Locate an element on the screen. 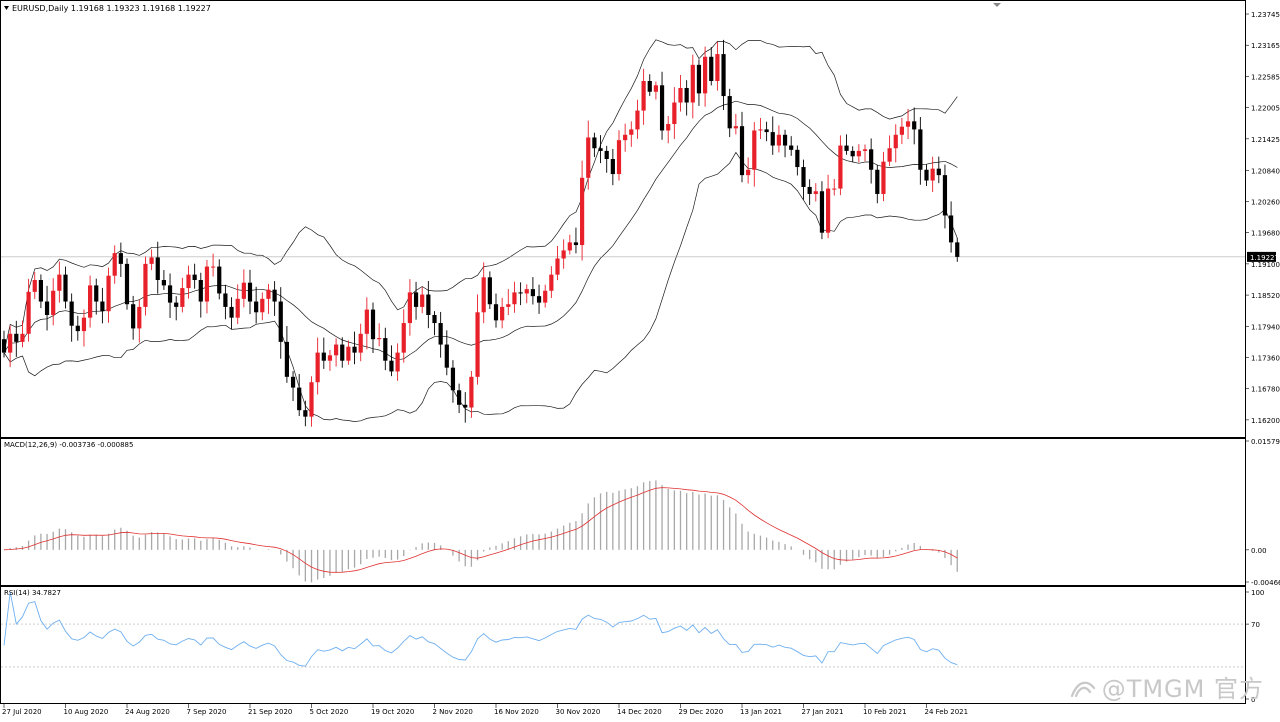 The width and height of the screenshot is (1280, 722). time-tick-label: 30 Nov 2020 is located at coordinates (578, 712).